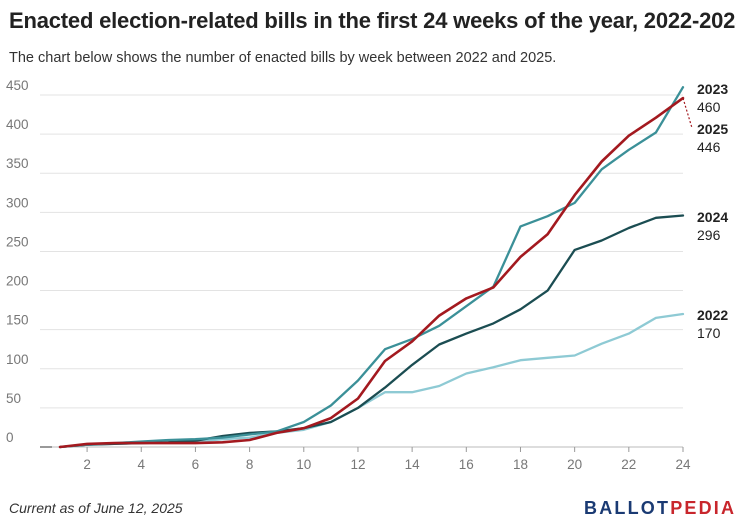 This screenshot has width=736, height=526. What do you see at coordinates (10, 437) in the screenshot?
I see `y-tick-label: 0` at bounding box center [10, 437].